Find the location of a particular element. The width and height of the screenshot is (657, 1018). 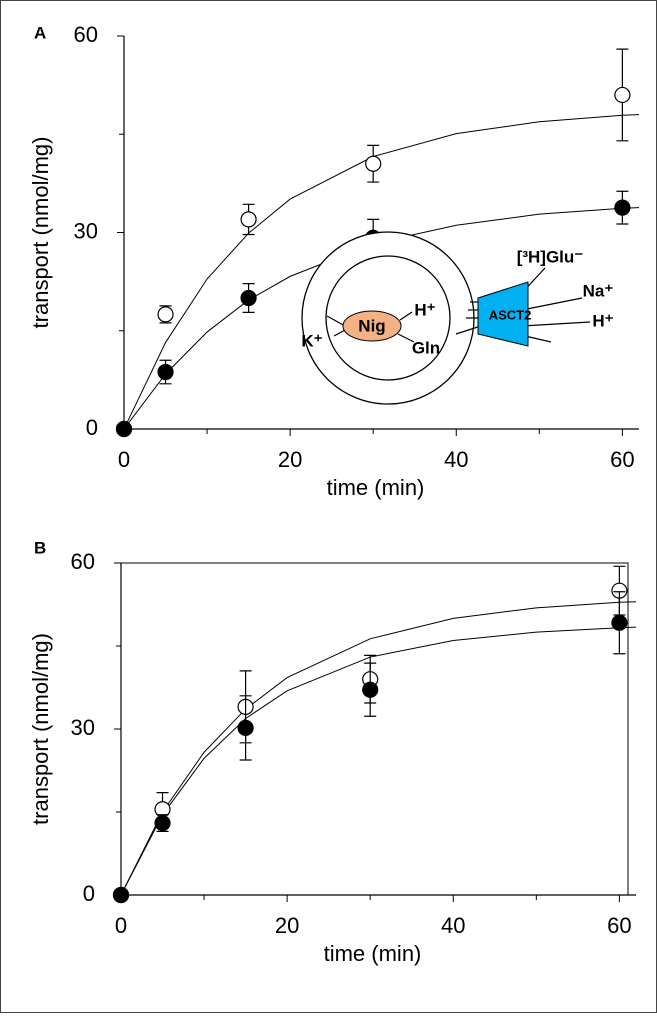

panel-label: A is located at coordinates (40, 32).